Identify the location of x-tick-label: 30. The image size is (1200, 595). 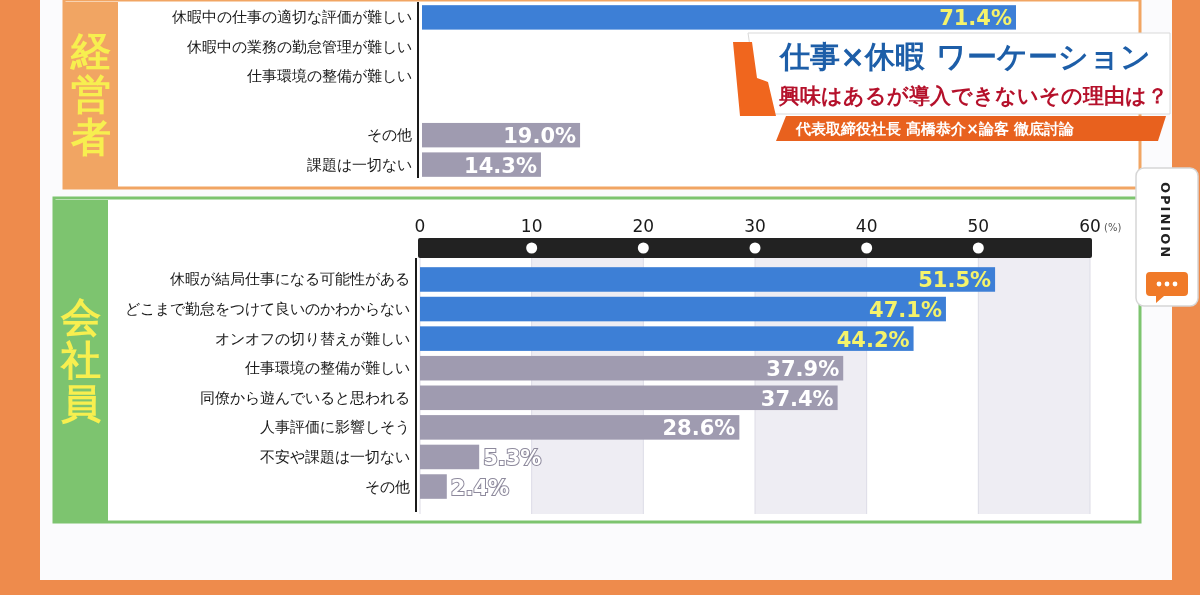
(755, 226).